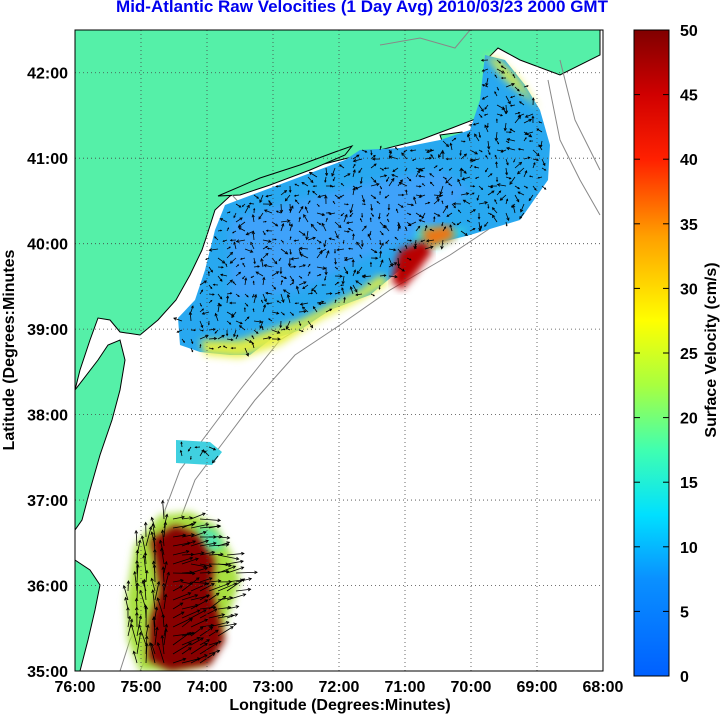  Describe the element at coordinates (47, 501) in the screenshot. I see `y-tick-label: 37:00` at that location.